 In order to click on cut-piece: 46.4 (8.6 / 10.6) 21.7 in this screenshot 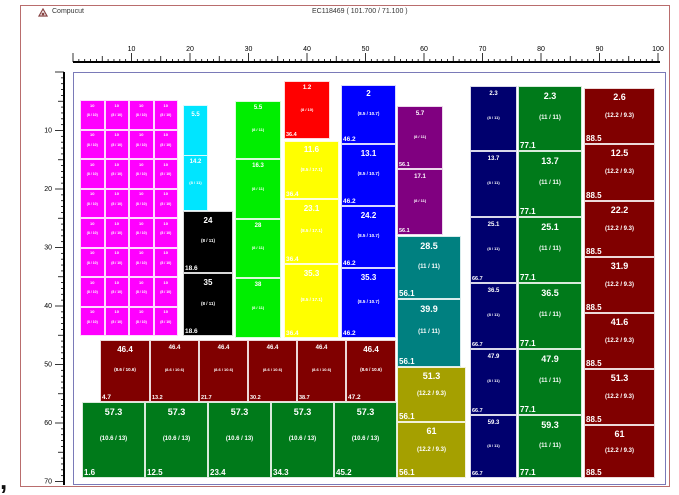, I will do `click(223, 371)`.